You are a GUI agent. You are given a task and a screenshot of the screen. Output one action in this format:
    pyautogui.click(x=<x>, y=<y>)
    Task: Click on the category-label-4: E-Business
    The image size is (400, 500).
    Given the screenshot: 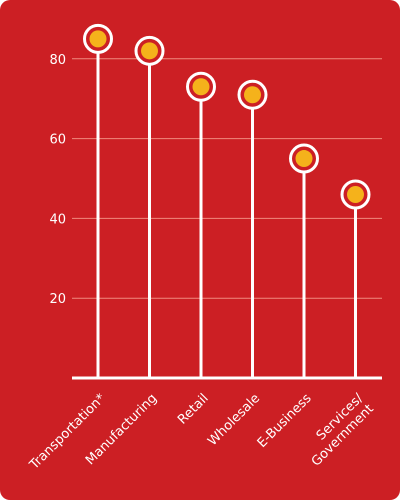 What is the action you would take?
    pyautogui.click(x=285, y=421)
    